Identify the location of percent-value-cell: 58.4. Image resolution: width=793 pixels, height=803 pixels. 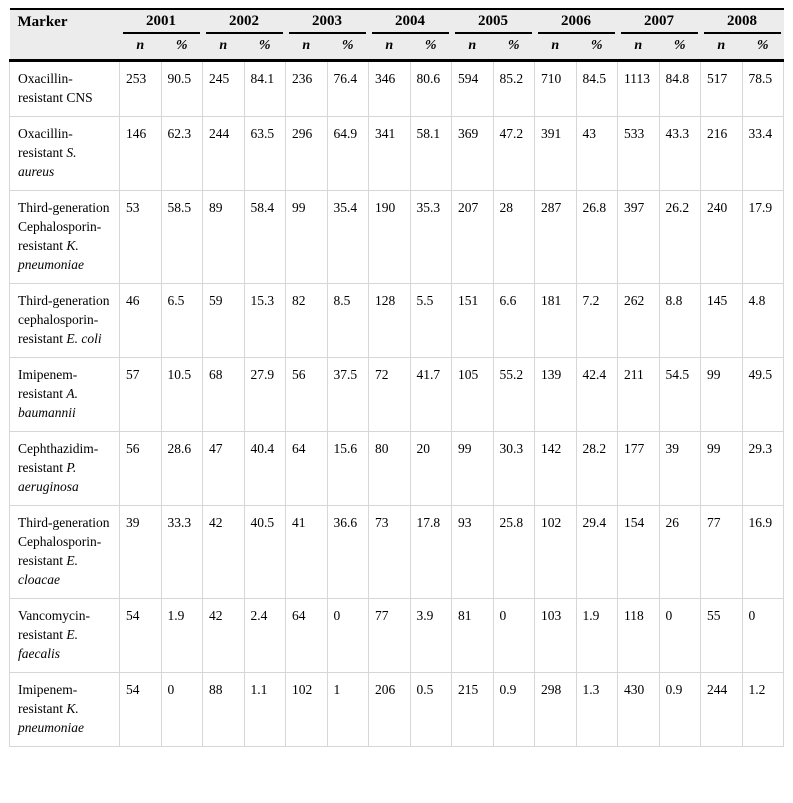
(264, 237).